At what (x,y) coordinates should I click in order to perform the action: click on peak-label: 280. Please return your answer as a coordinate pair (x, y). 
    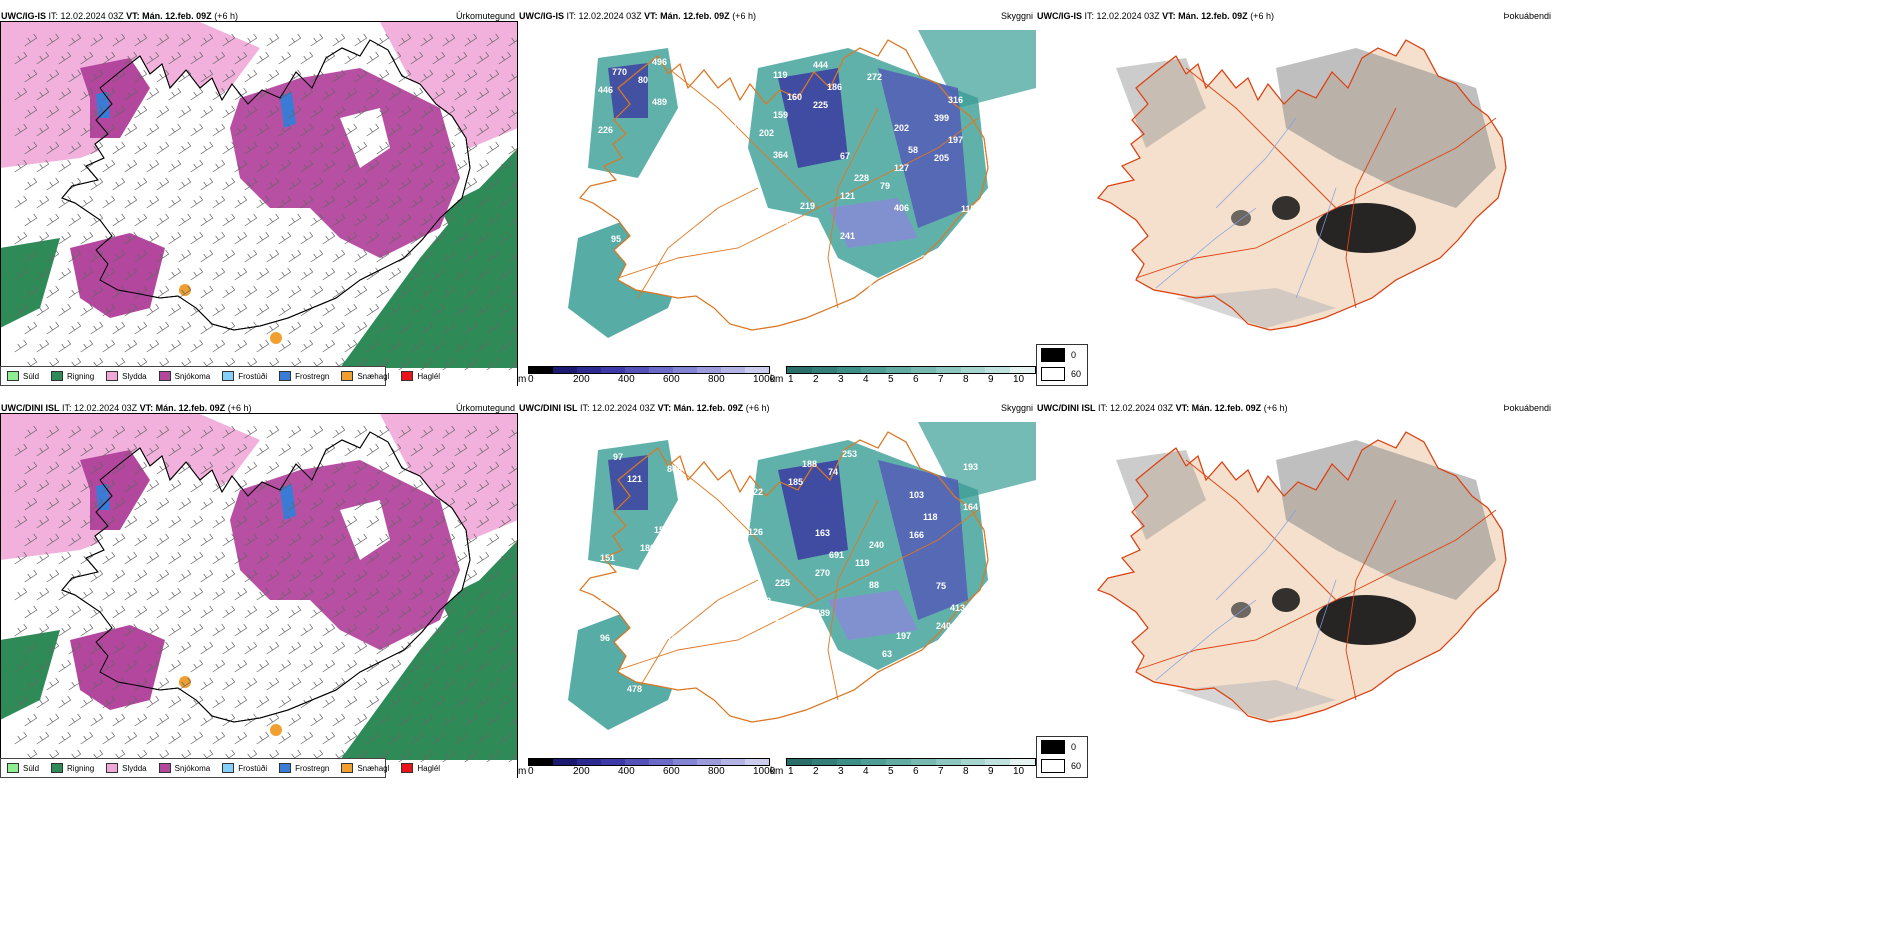
    Looking at the image, I should click on (686, 193).